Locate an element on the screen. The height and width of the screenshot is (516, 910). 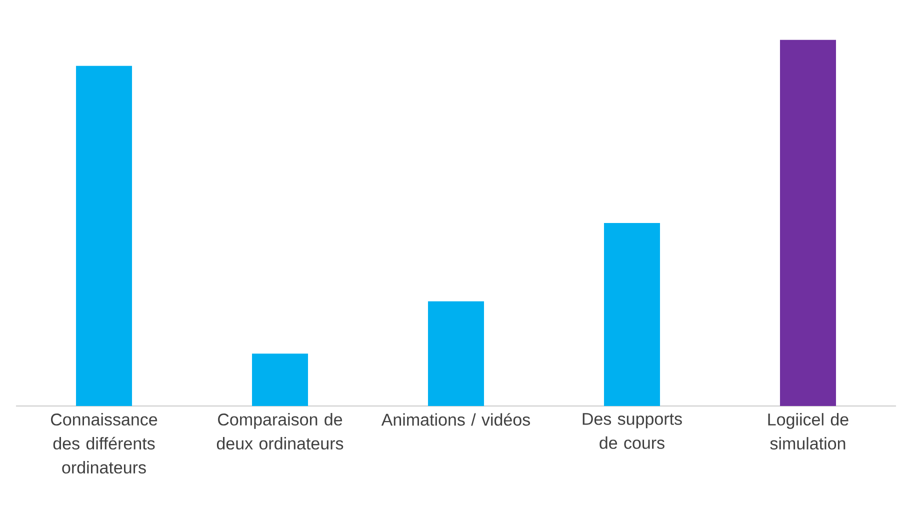
x-tick-label: Des supports de cours is located at coordinates (632, 431).